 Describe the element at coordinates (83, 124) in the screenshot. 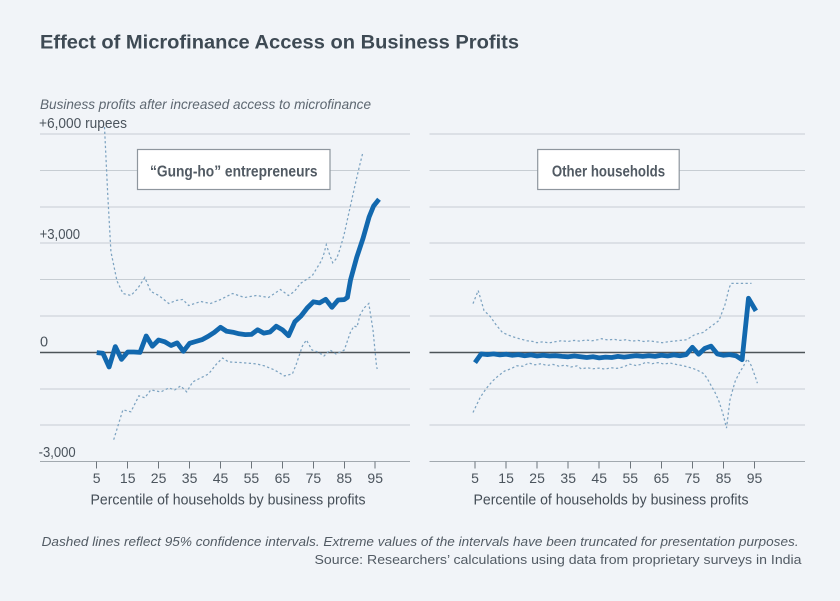

I see `svg-text: +6,000 rupees` at that location.